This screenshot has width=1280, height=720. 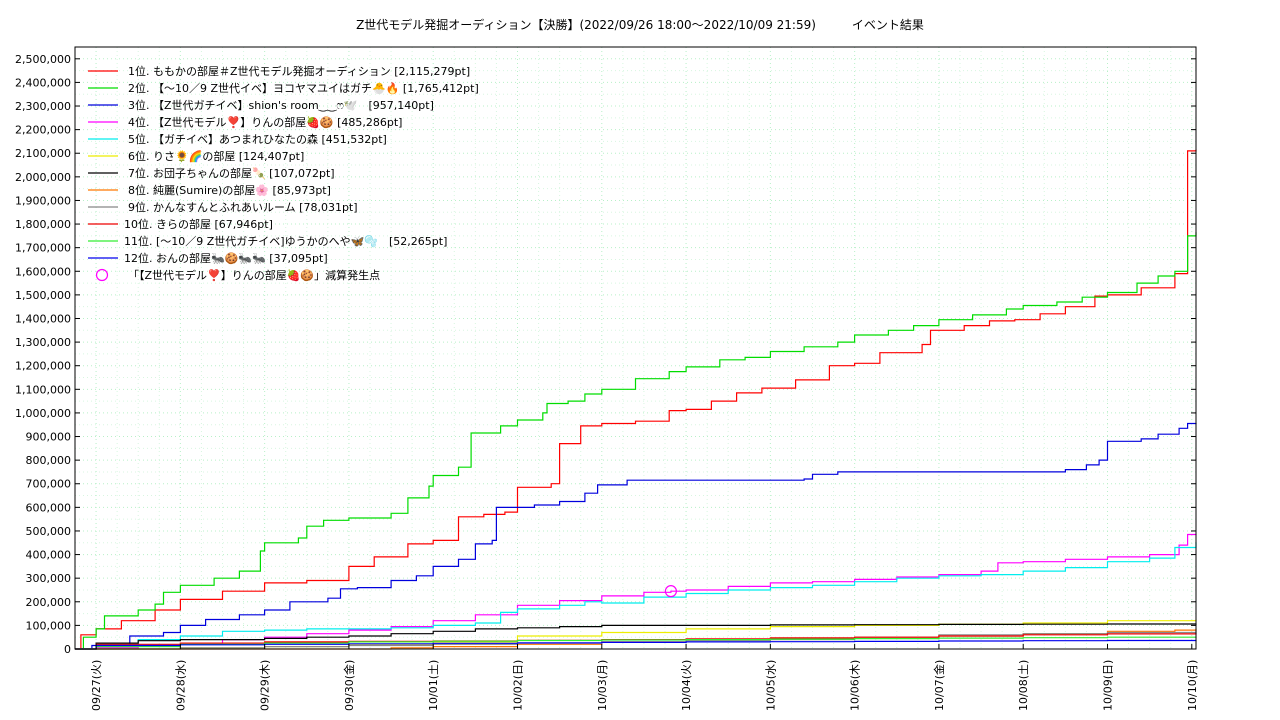 What do you see at coordinates (229, 190) in the screenshot?
I see `legend-entry: 8位. 純麗(Sumire)の部屋🌸 [85,973pt]` at bounding box center [229, 190].